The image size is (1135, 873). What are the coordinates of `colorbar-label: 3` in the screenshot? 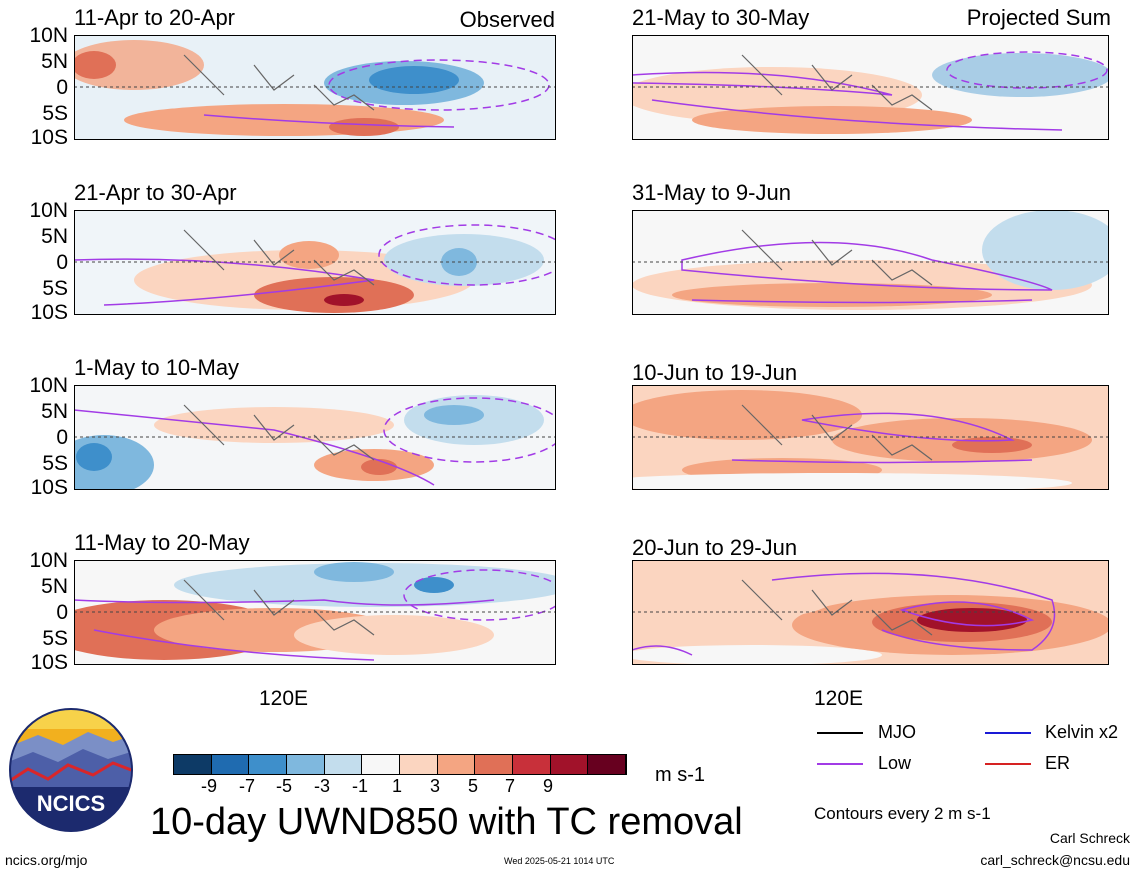 It's located at (434, 786).